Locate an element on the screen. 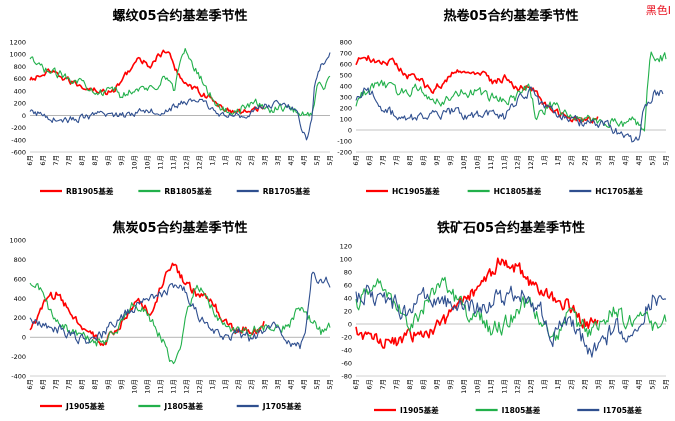 This screenshot has height=421, width=675. legend-label: J1805基差 is located at coordinates (183, 406).